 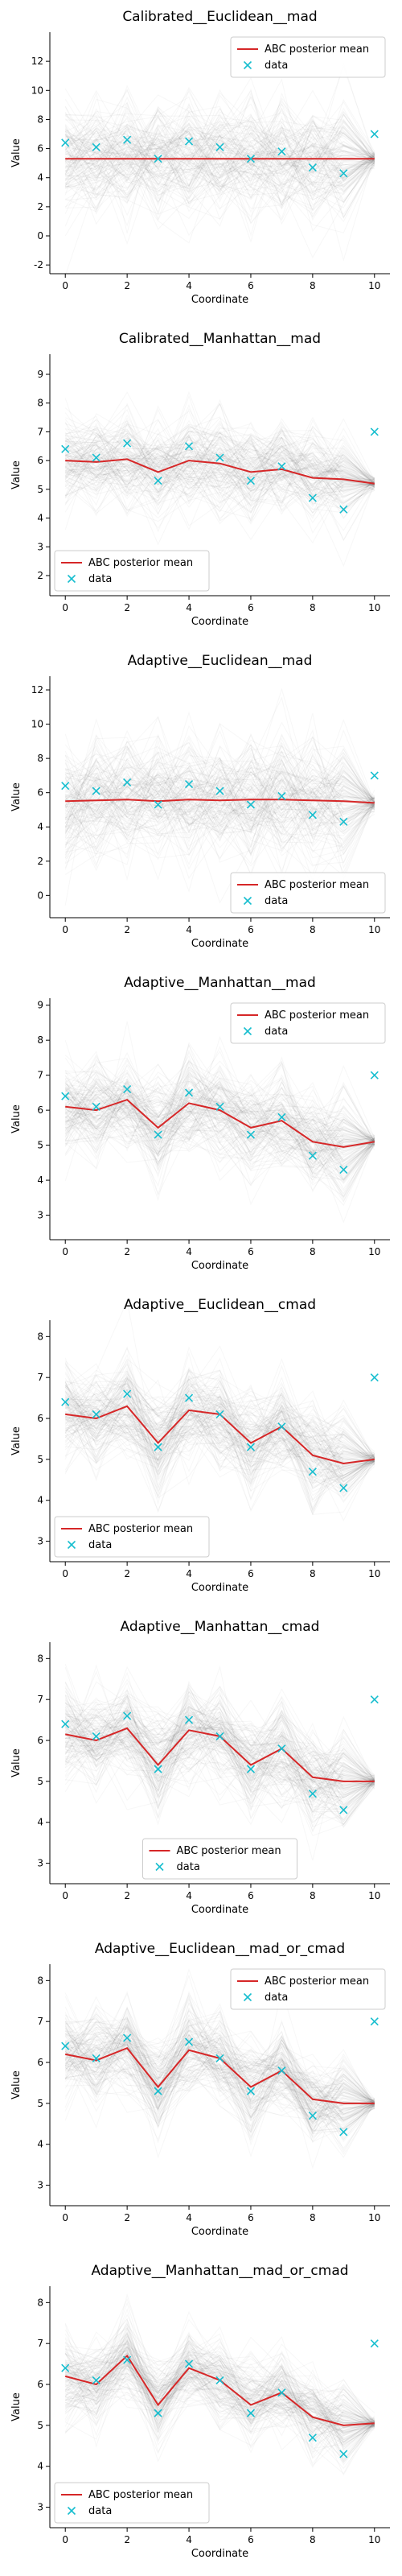 I want to click on legend-label: ABC posterior mean, so click(x=140, y=563).